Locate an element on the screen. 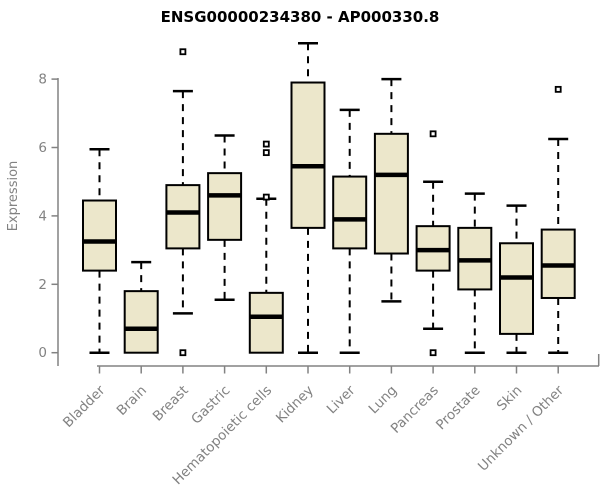 The width and height of the screenshot is (600, 500). box-liver is located at coordinates (350, 212).